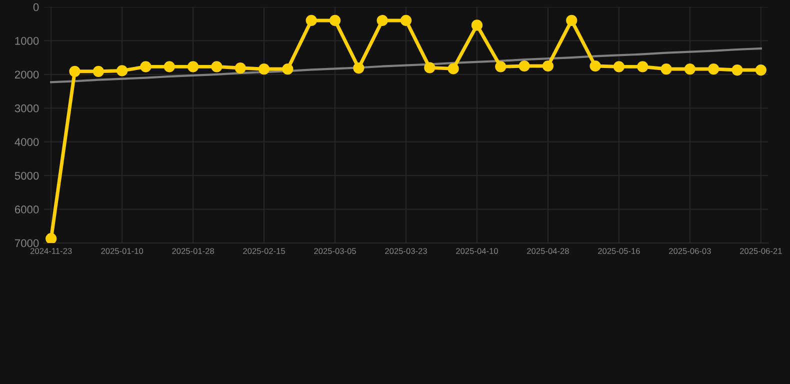 The width and height of the screenshot is (790, 384). I want to click on x-tick-label: 2025-02-15, so click(264, 251).